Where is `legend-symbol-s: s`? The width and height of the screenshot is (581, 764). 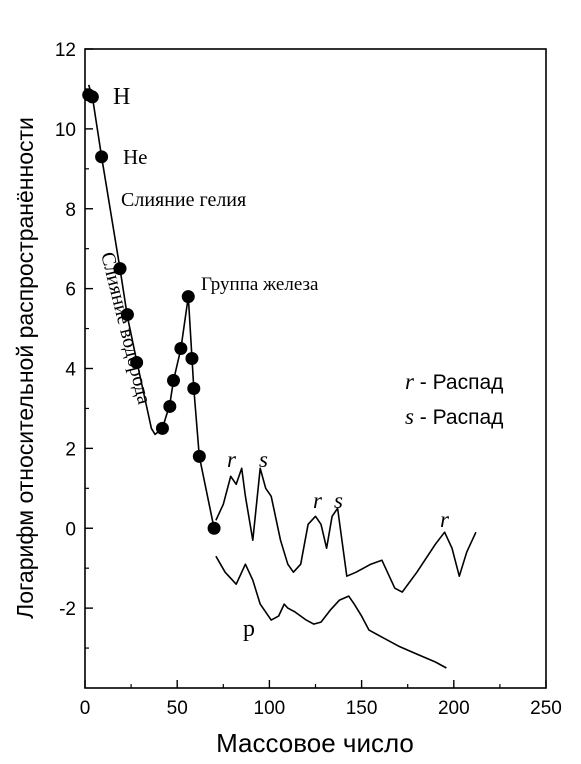 legend-symbol-s: s is located at coordinates (409, 416).